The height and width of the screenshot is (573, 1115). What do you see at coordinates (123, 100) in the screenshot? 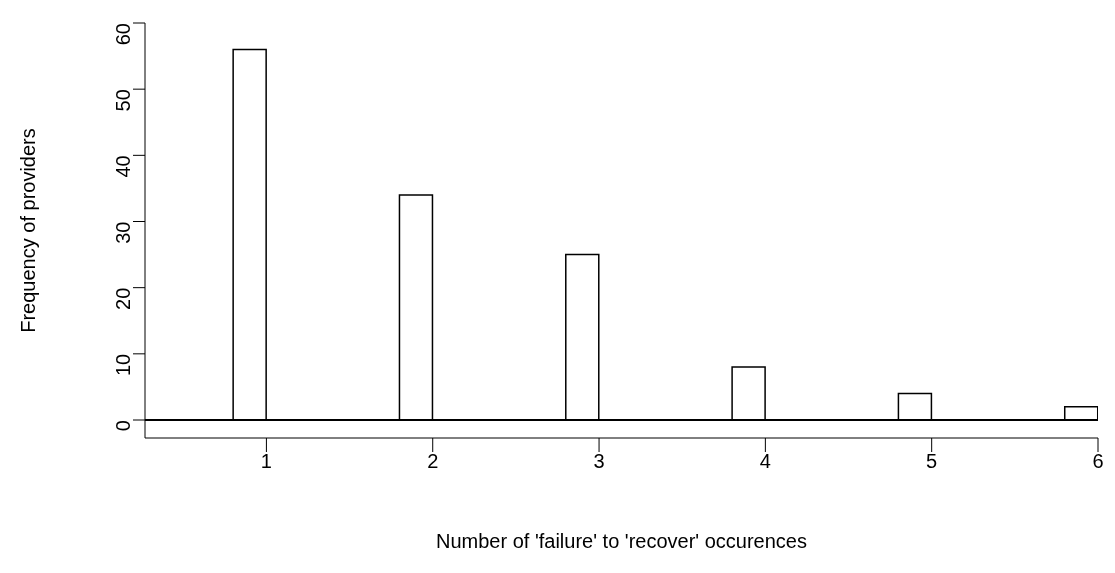
I see `y-tick-label: 50` at bounding box center [123, 100].